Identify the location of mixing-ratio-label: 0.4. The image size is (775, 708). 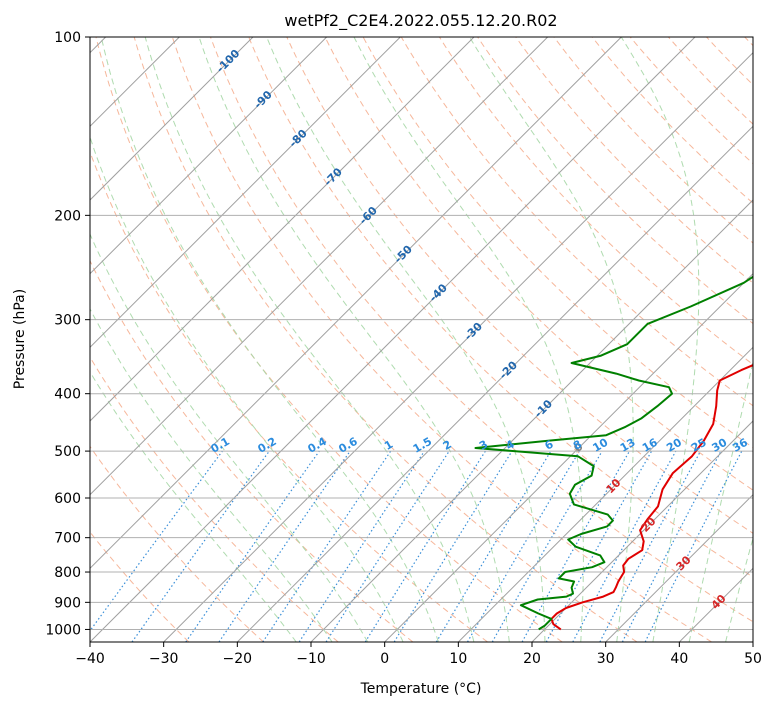
(317, 445).